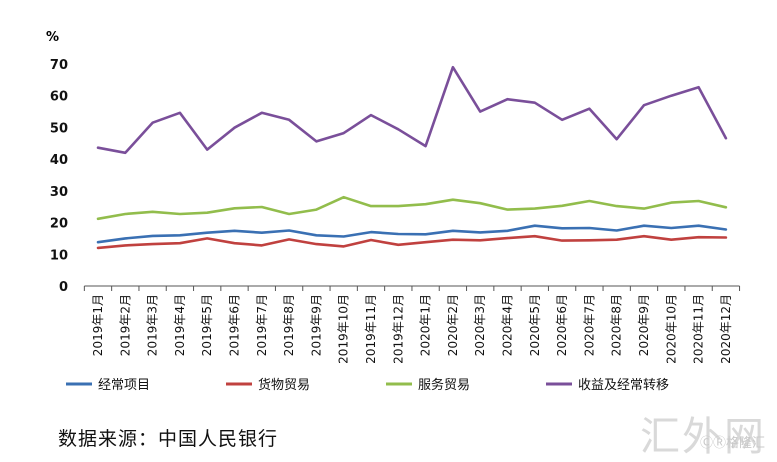 Image resolution: width=777 pixels, height=462 pixels. Describe the element at coordinates (426, 325) in the screenshot. I see `x-tick-label: 2020年1月` at that location.